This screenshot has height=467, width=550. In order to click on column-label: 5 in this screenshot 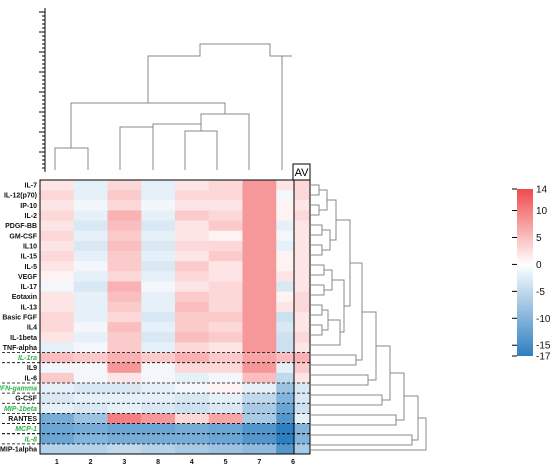, I will do `click(226, 462)`.